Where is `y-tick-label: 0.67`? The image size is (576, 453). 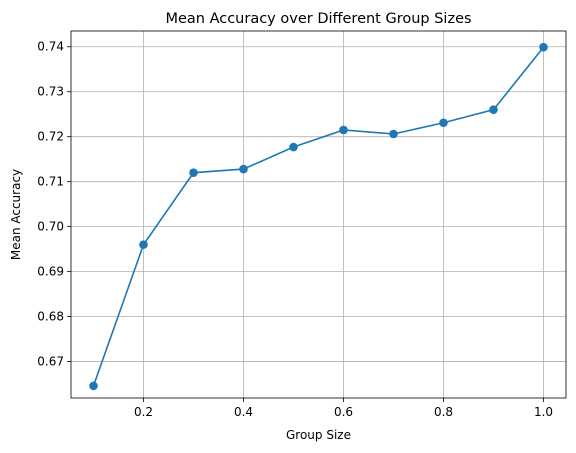 y-tick-label: 0.67 is located at coordinates (50, 362).